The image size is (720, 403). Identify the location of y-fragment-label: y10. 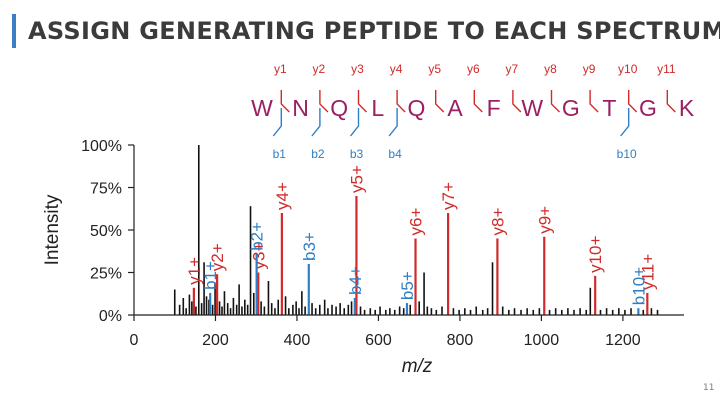
(628, 69).